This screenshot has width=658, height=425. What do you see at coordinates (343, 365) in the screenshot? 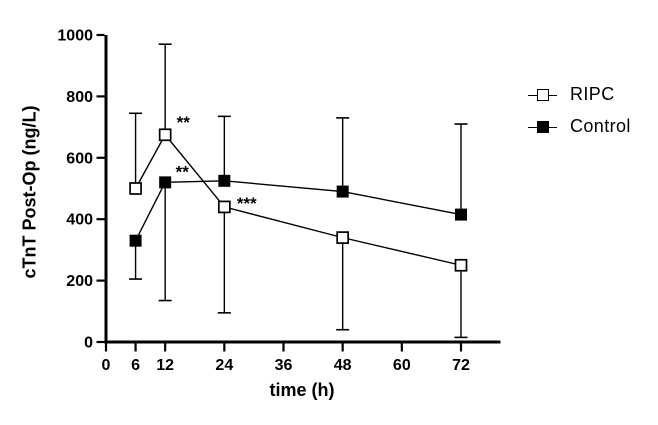
I see `svg-text: 48` at bounding box center [343, 365].